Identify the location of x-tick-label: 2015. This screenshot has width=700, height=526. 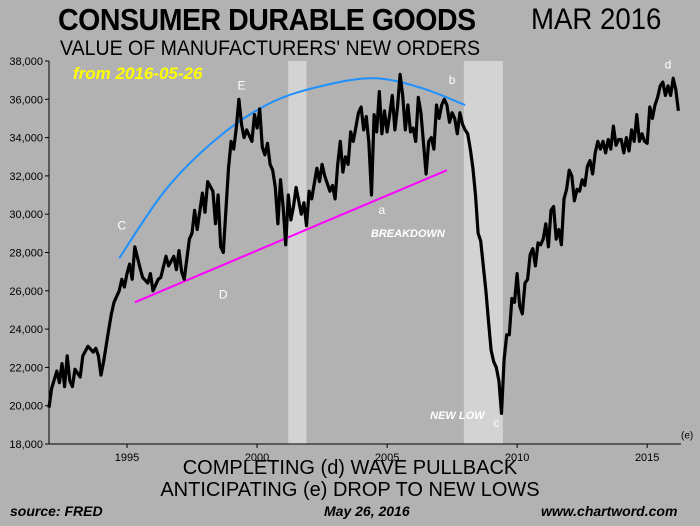
(647, 458).